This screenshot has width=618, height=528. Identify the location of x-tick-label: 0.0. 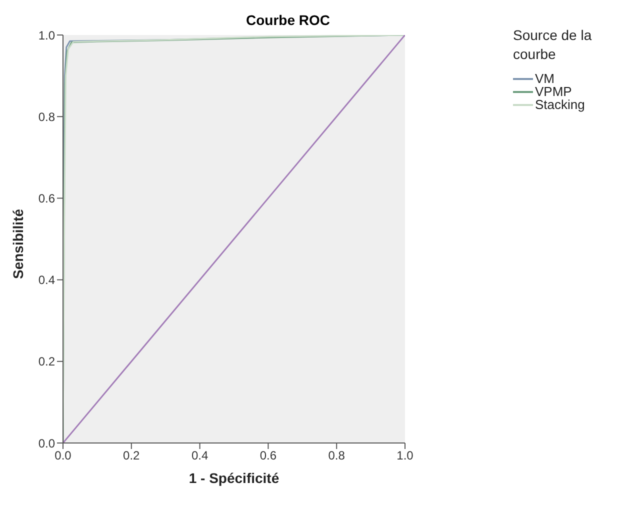
(63, 455).